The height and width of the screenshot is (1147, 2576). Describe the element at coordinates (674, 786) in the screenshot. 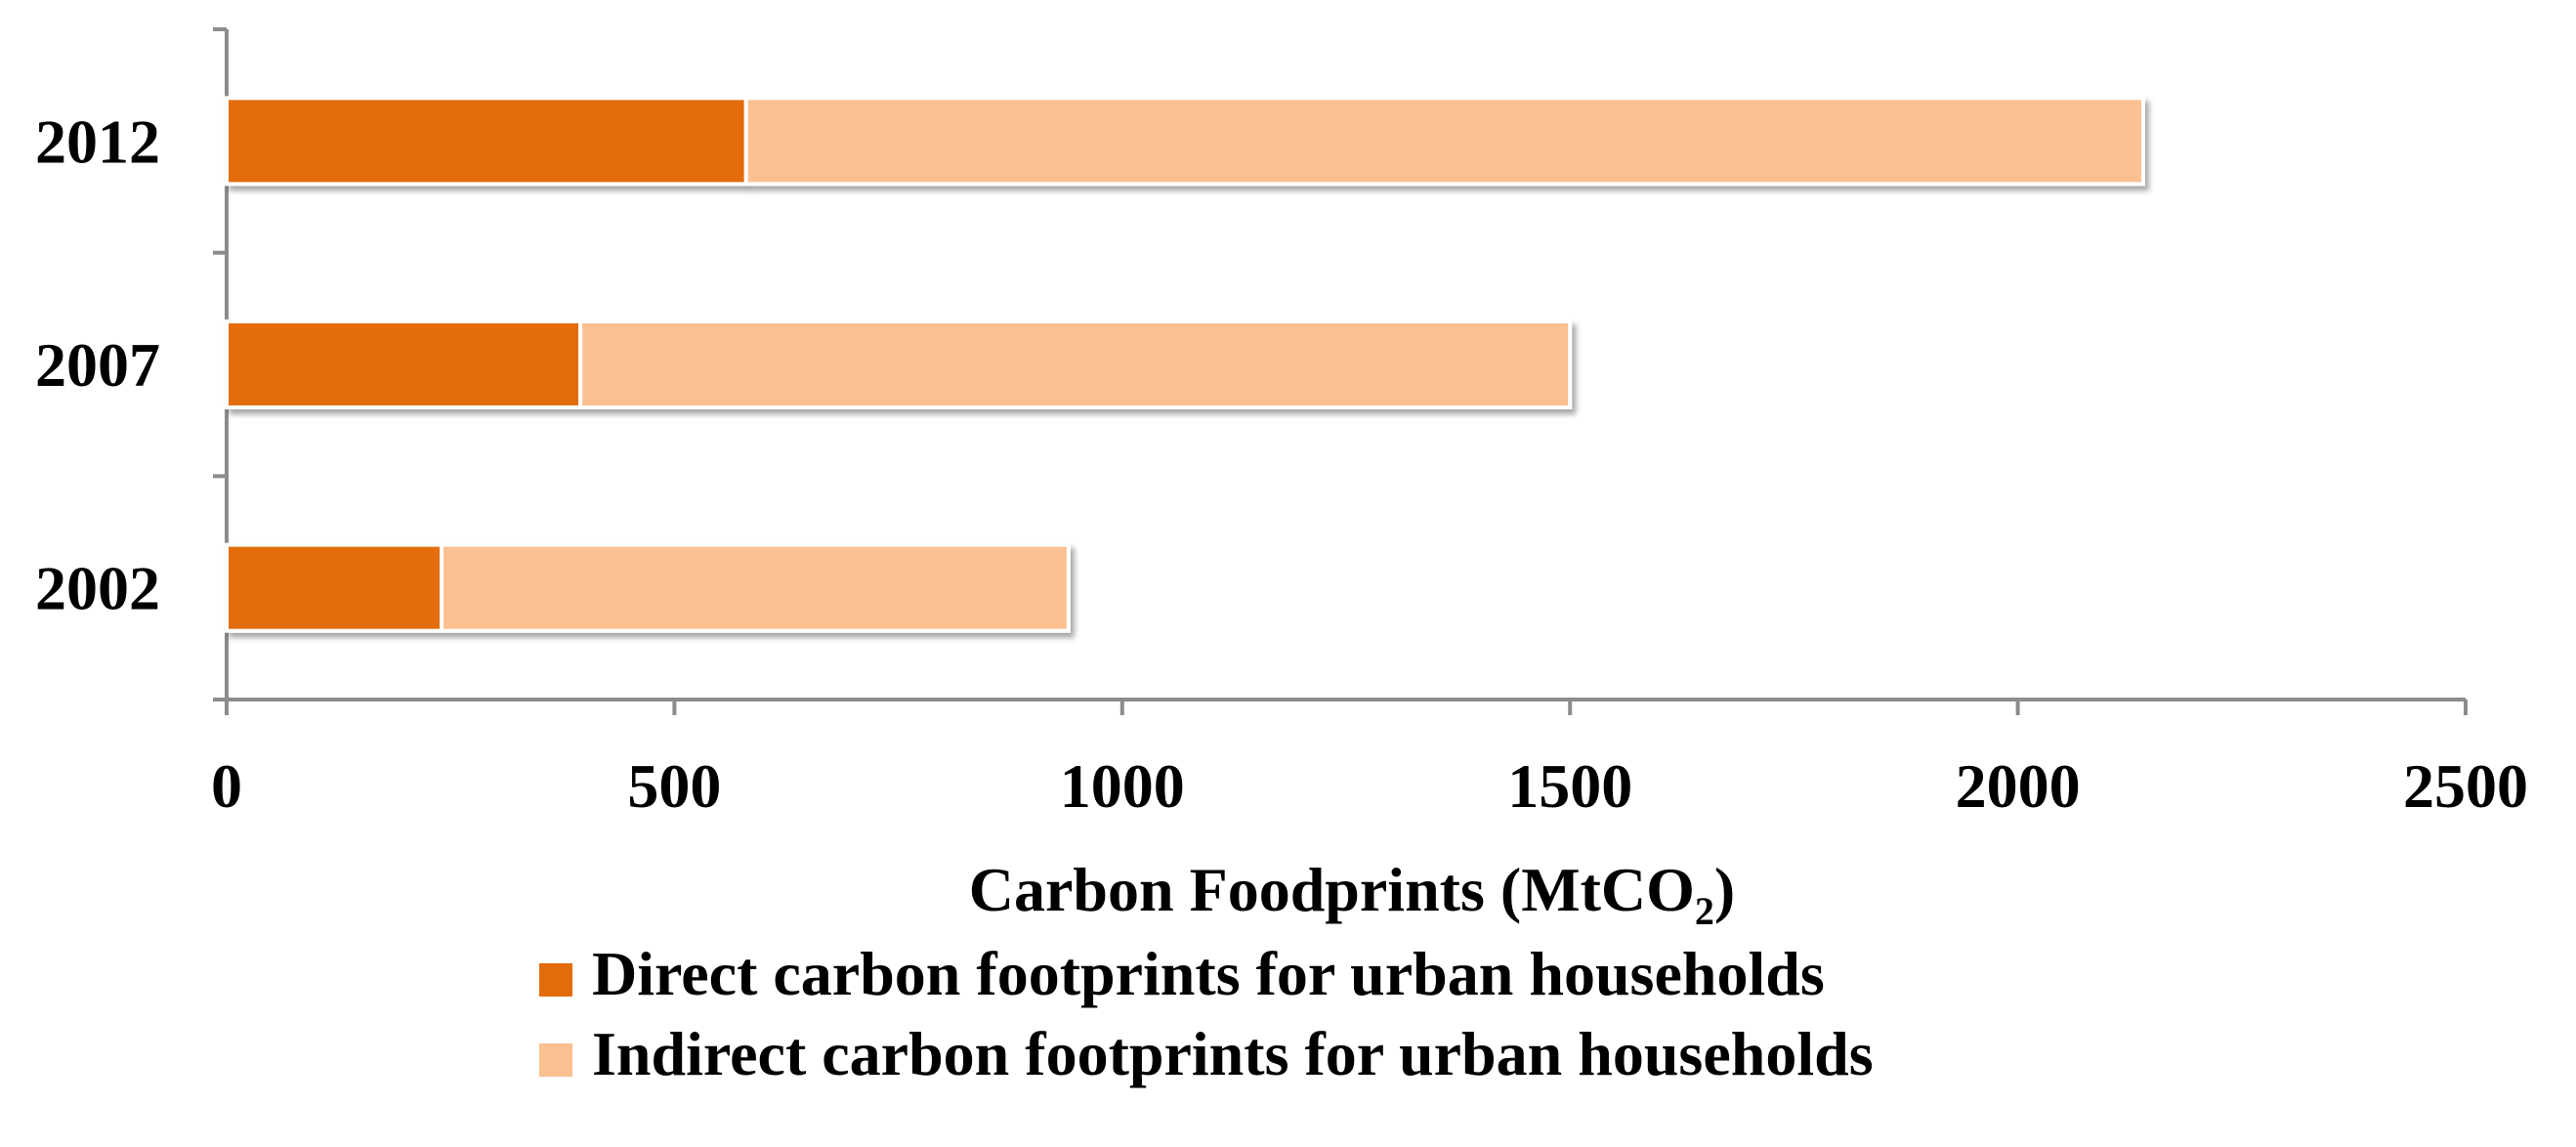

I see `x-tick-label: 500` at that location.